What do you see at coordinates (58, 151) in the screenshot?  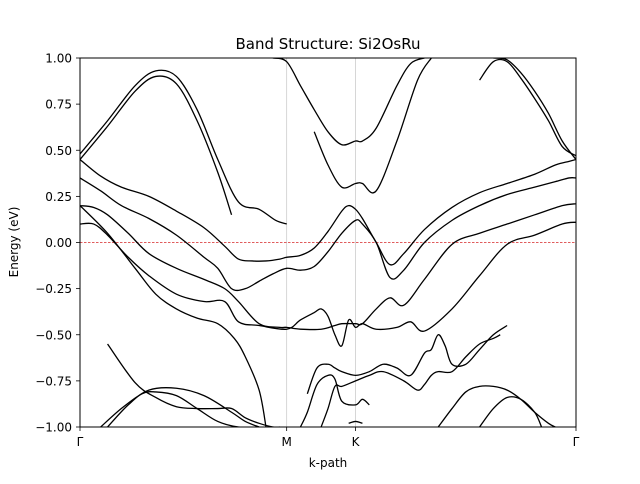 I see `y-tick-label: 0.50` at bounding box center [58, 151].